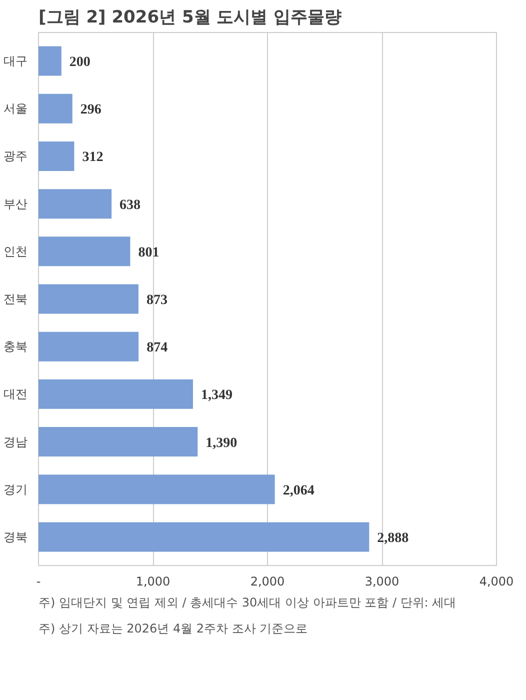  I want to click on y-tick-label: 대전, so click(16, 394).